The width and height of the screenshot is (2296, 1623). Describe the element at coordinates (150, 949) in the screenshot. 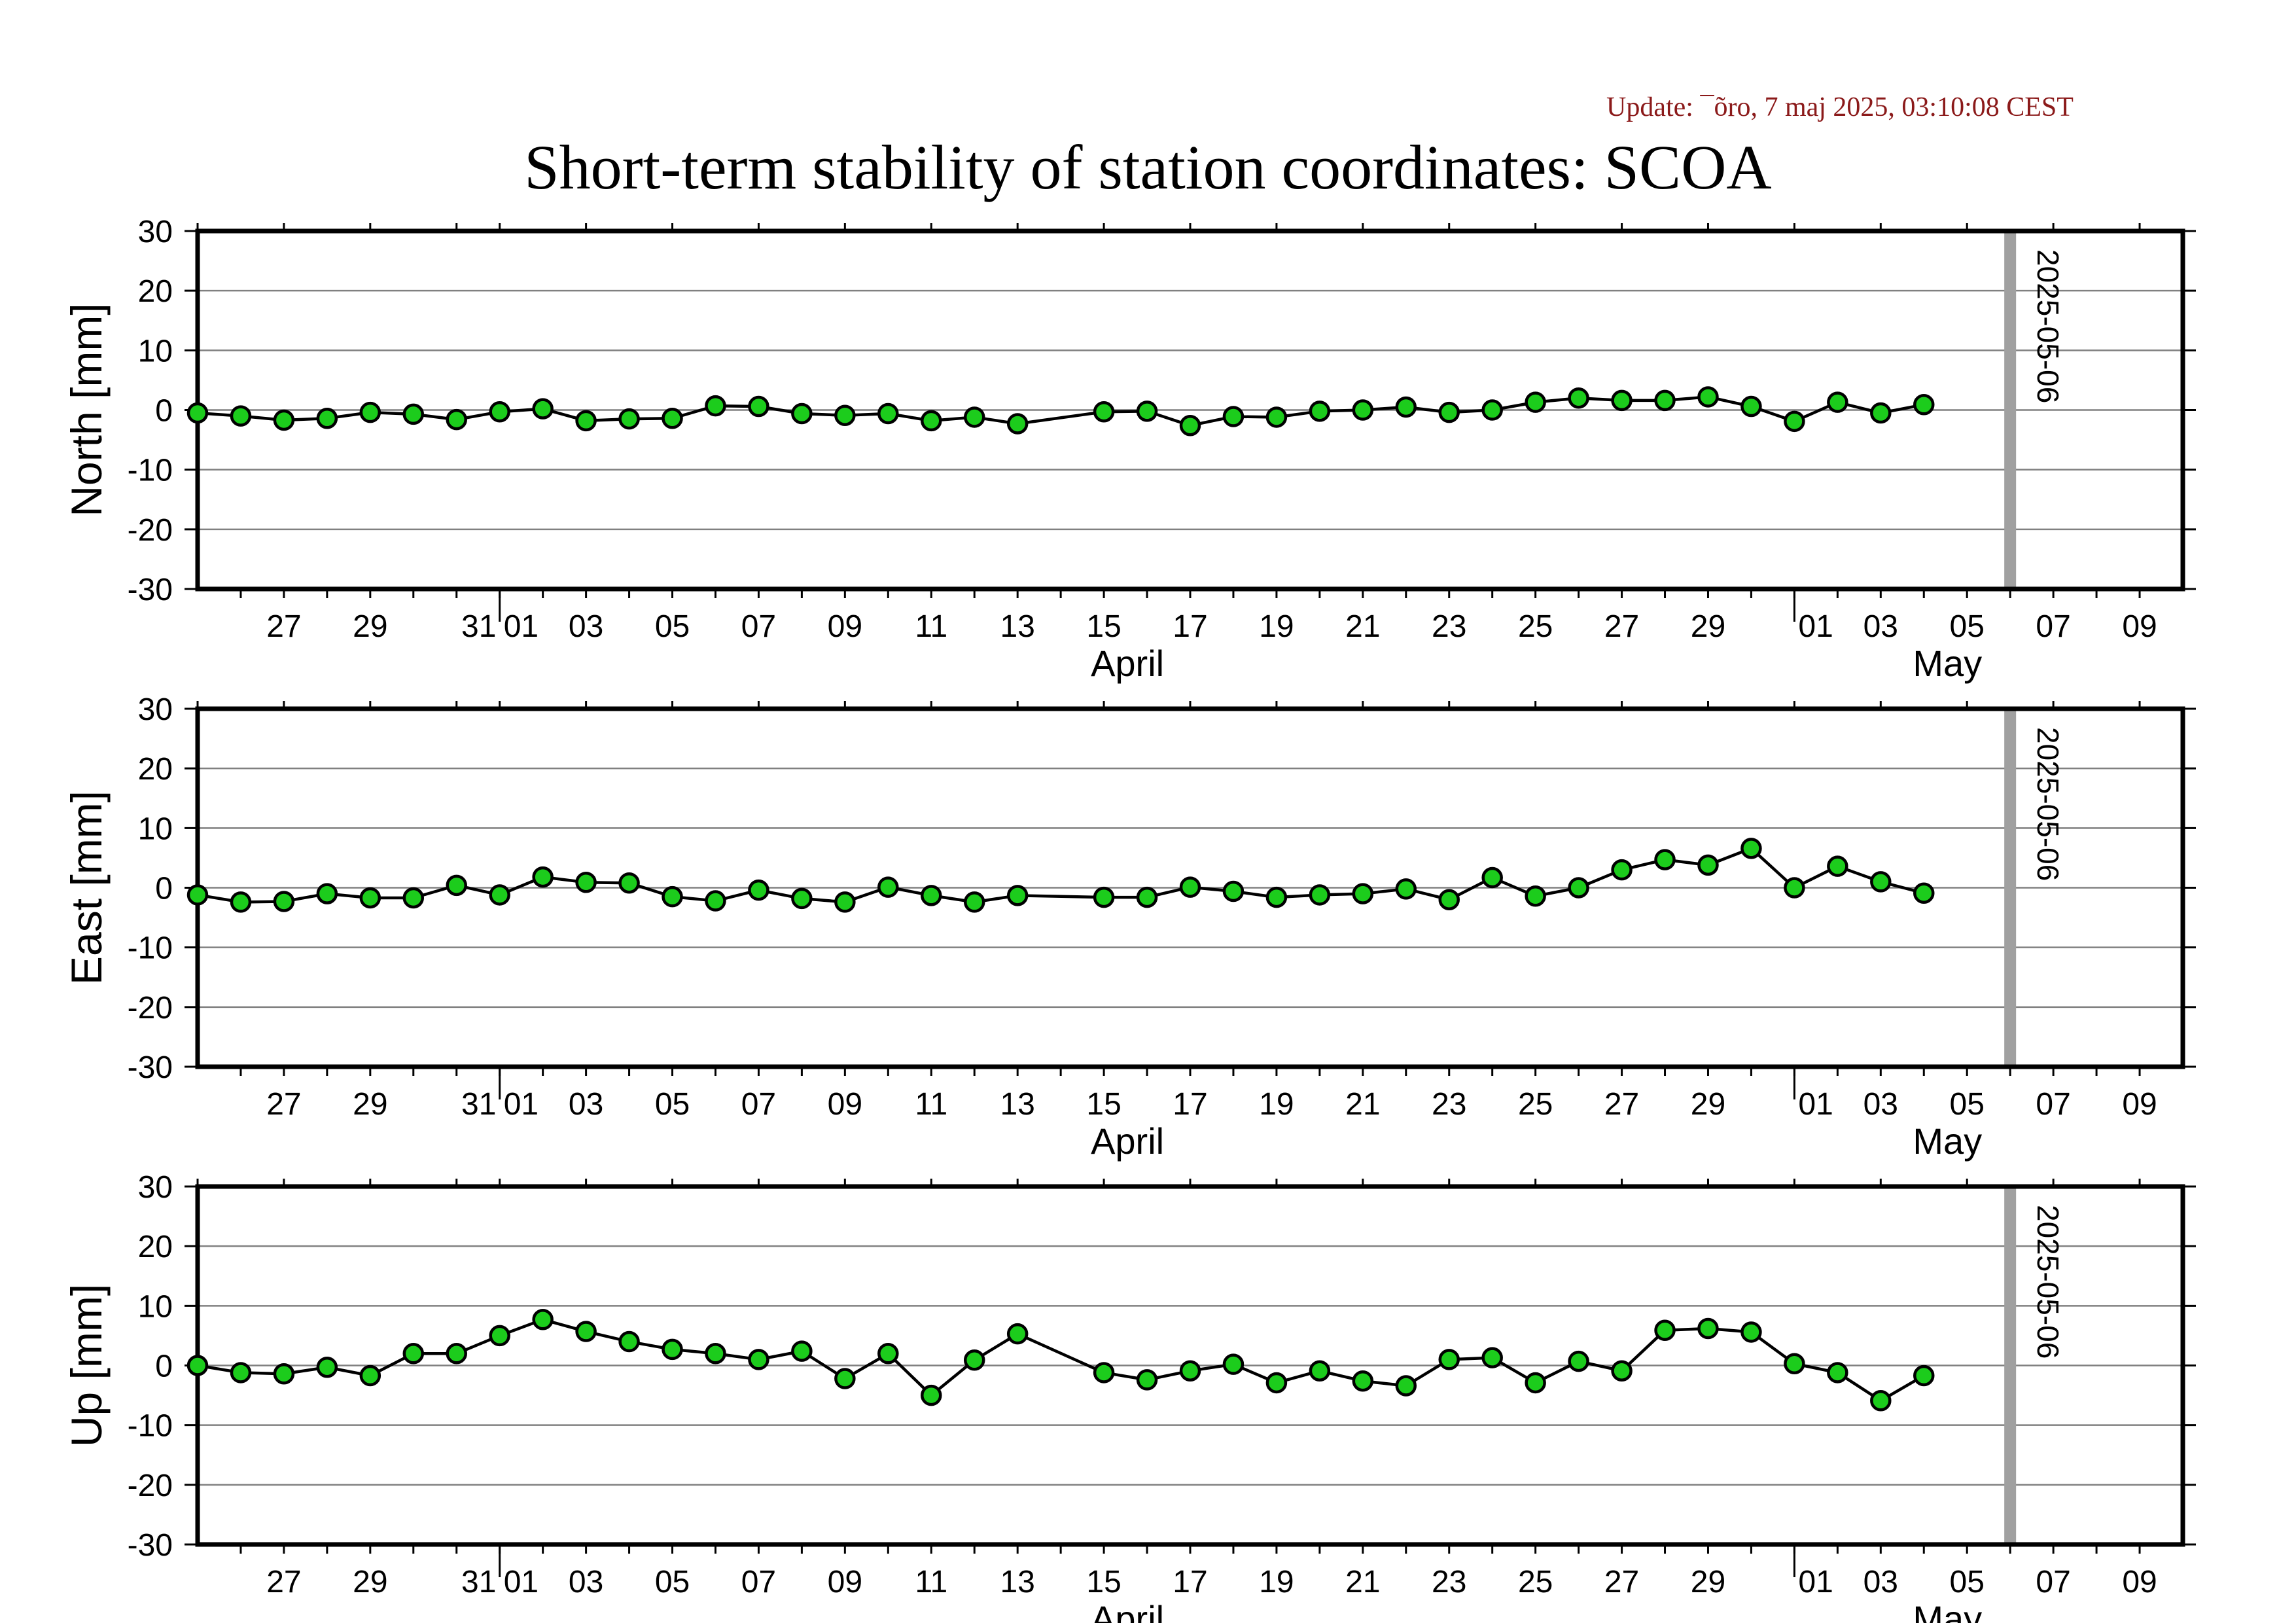

I see `y-tick-label: -10` at that location.